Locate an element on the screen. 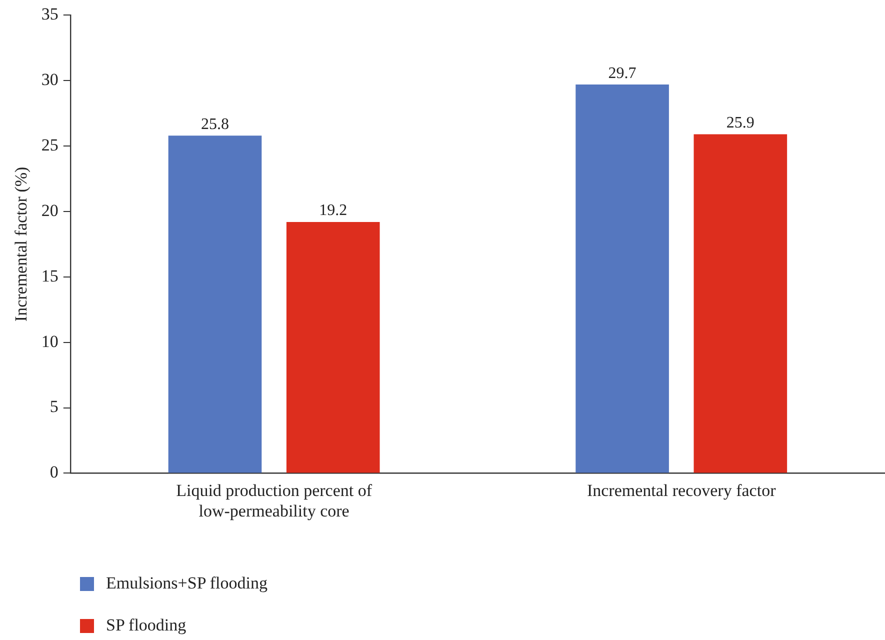 This screenshot has height=640, width=885. y-tick-label: 10 is located at coordinates (49, 341).